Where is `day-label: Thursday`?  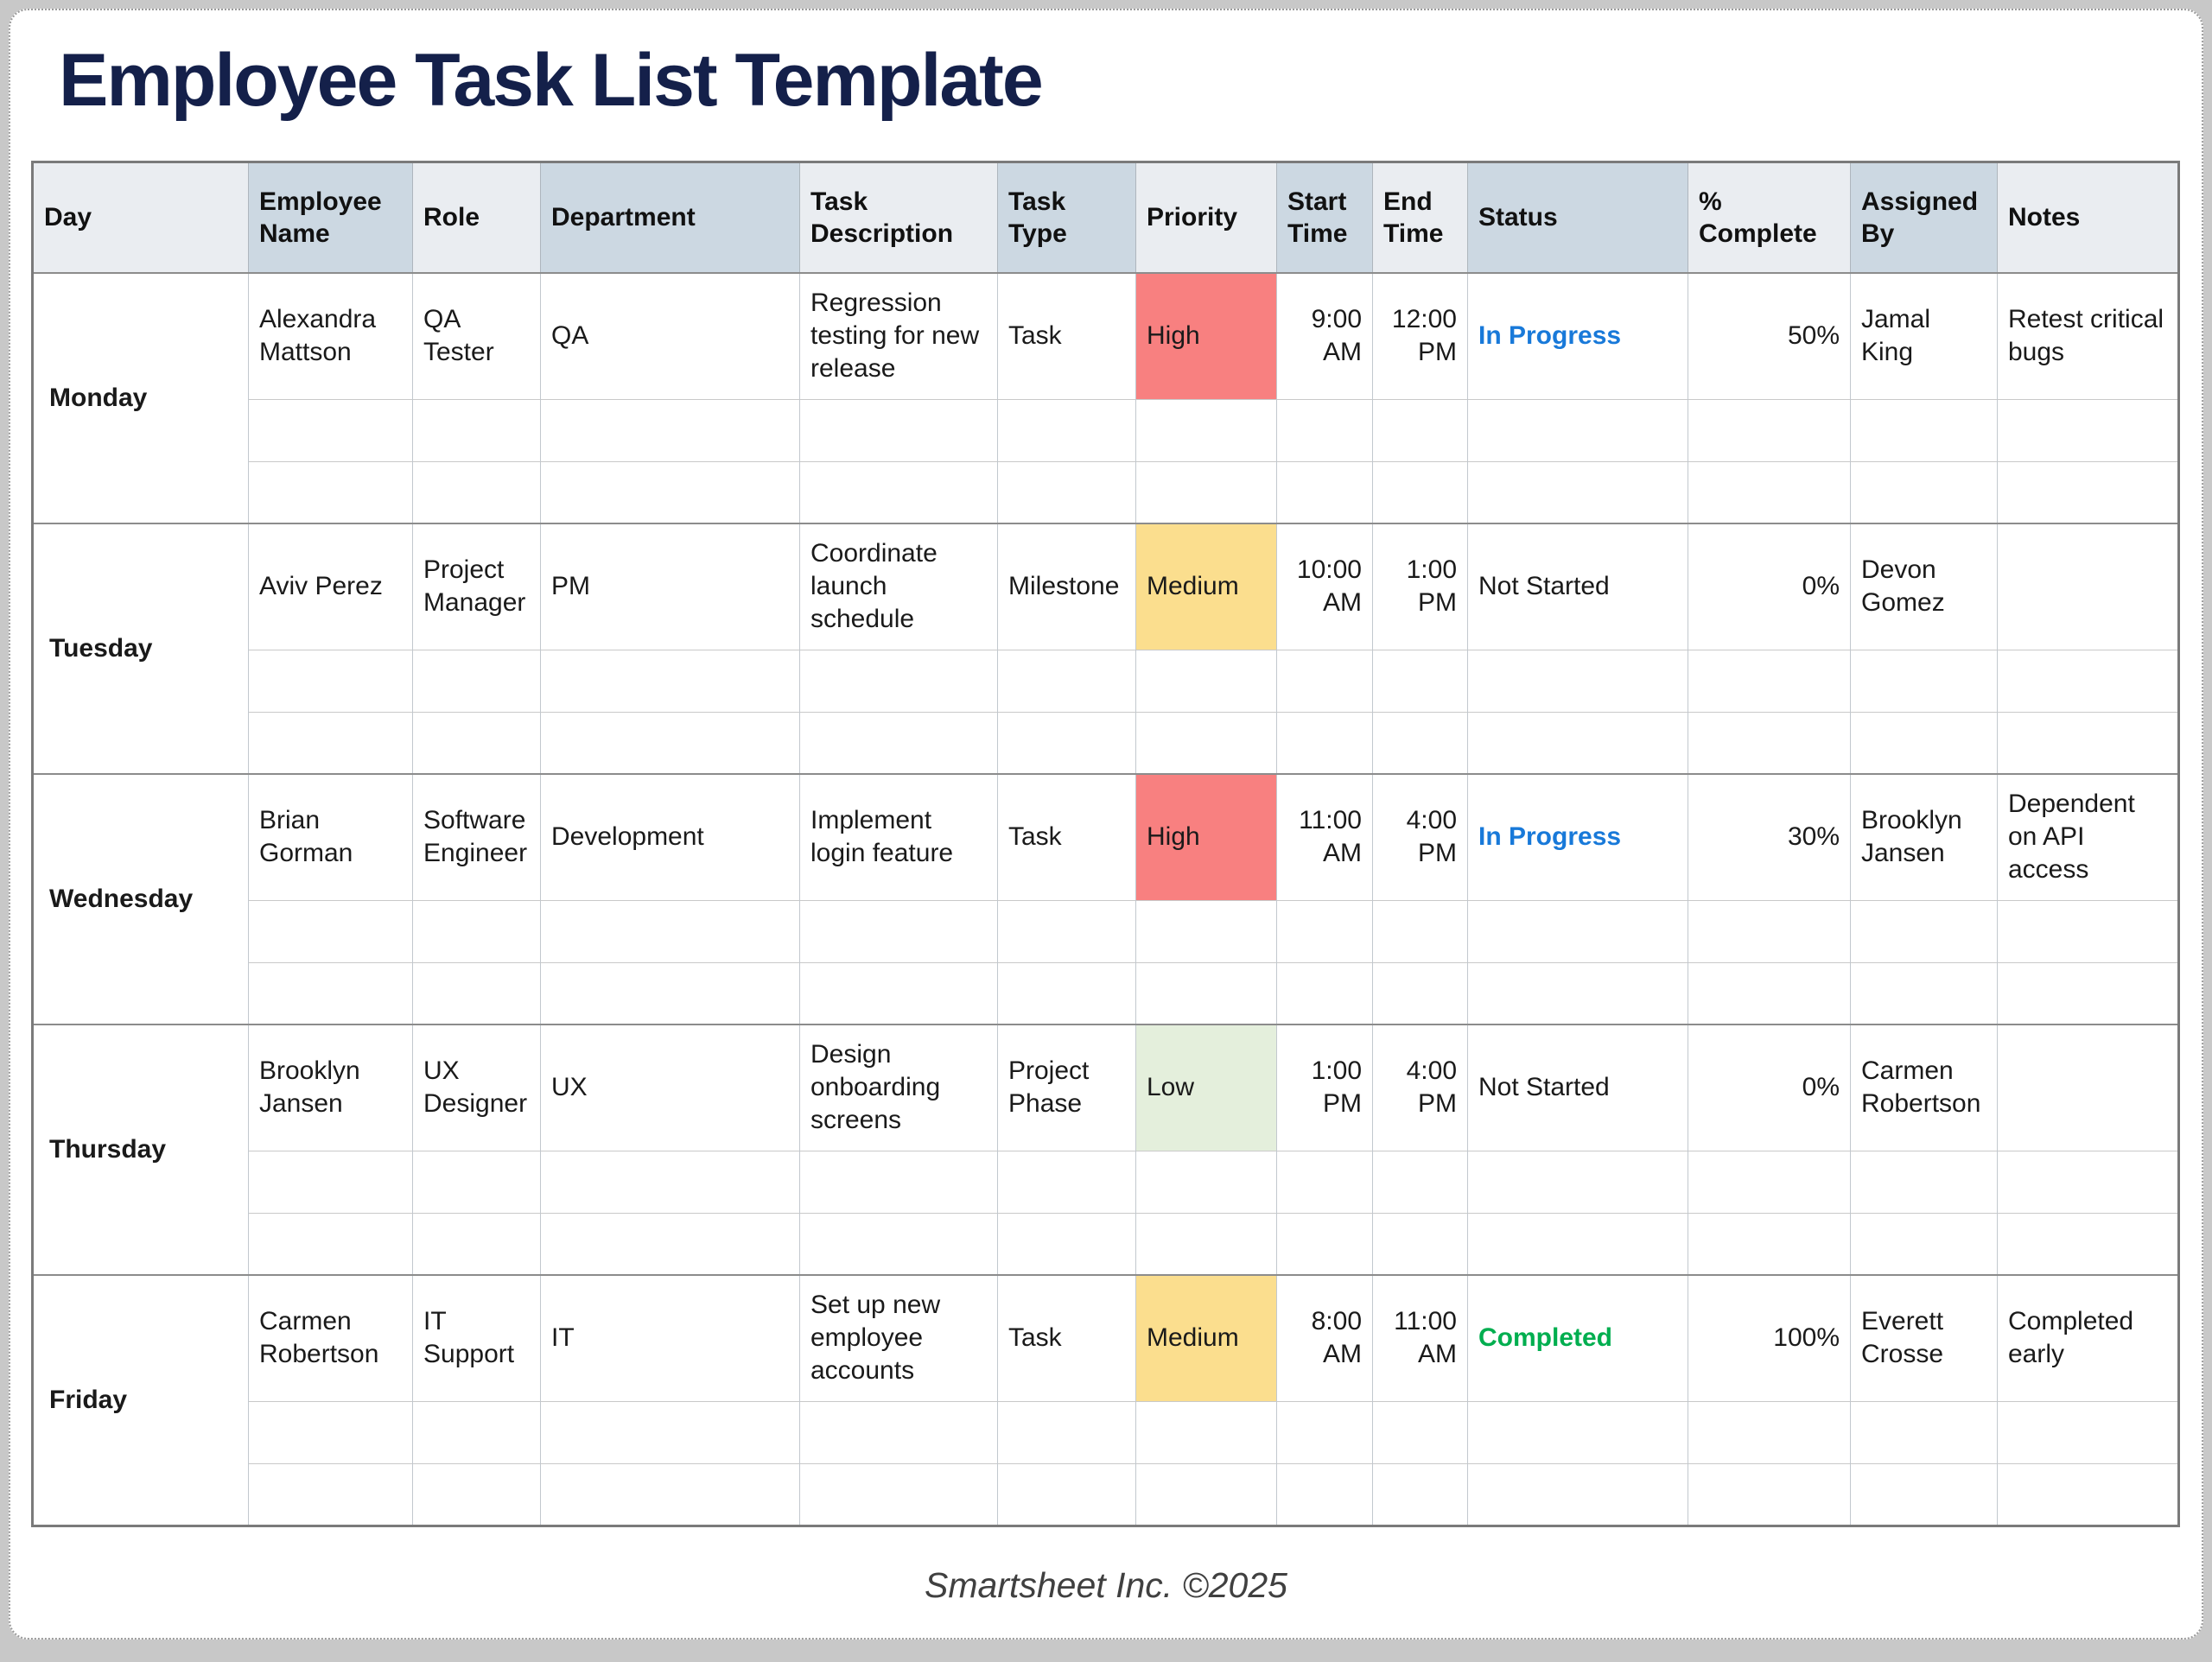 day-label: Thursday is located at coordinates (140, 1149).